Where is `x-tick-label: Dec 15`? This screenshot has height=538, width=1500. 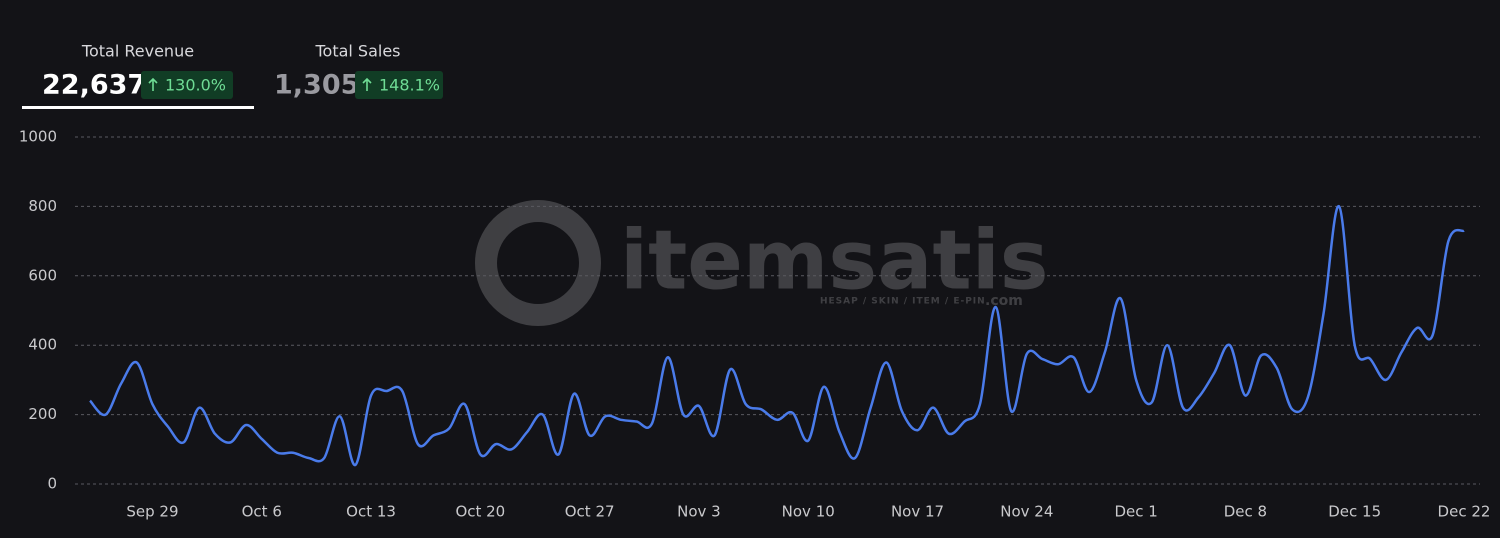 x-tick-label: Dec 15 is located at coordinates (1354, 512).